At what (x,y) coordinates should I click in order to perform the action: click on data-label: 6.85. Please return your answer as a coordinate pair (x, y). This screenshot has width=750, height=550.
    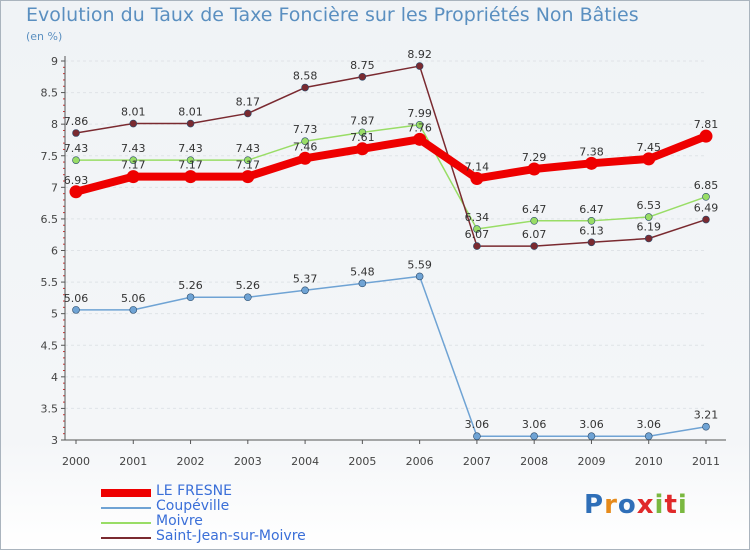
    Looking at the image, I should click on (706, 185).